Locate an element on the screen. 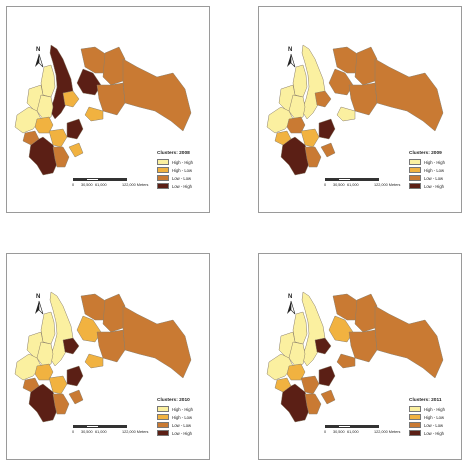 Image resolution: width=468 pixels, height=465 pixels. north-label: N is located at coordinates (38, 297).